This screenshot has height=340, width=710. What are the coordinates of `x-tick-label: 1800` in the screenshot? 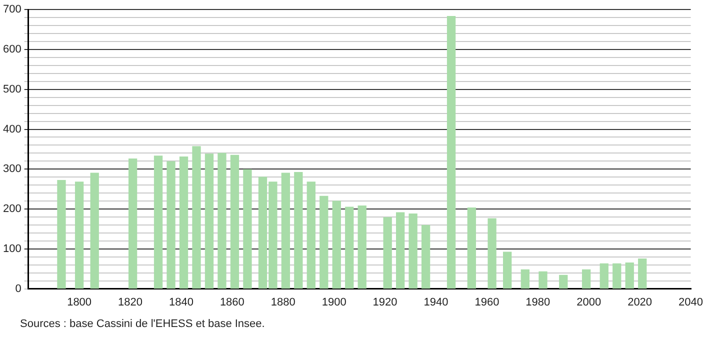 It's located at (79, 302).